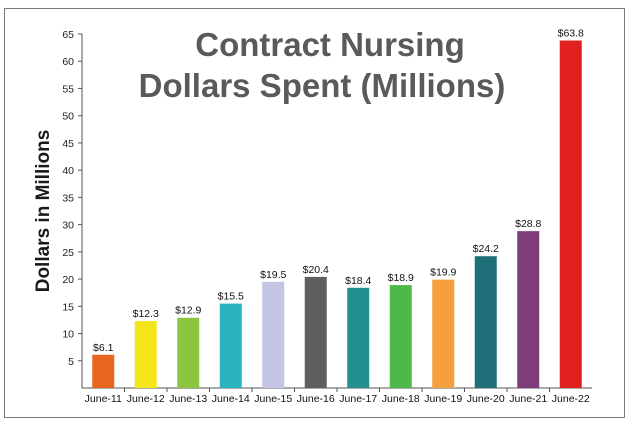 The height and width of the screenshot is (430, 631). I want to click on x-tick-label: June-19, so click(443, 399).